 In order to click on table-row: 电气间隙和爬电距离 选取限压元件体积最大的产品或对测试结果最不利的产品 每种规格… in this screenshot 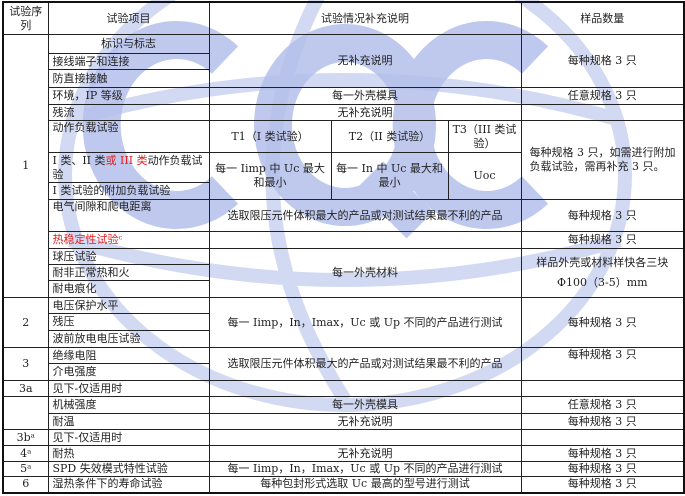, I will do `click(344, 215)`.